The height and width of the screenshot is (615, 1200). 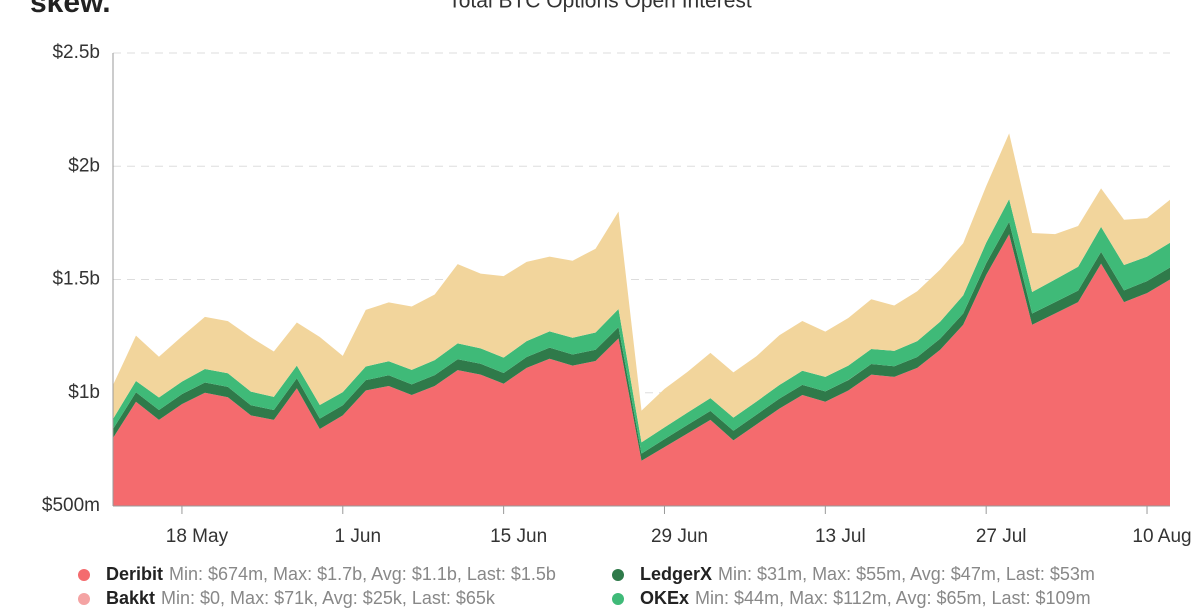 What do you see at coordinates (840, 536) in the screenshot?
I see `x-tick-label: 13 Jul` at bounding box center [840, 536].